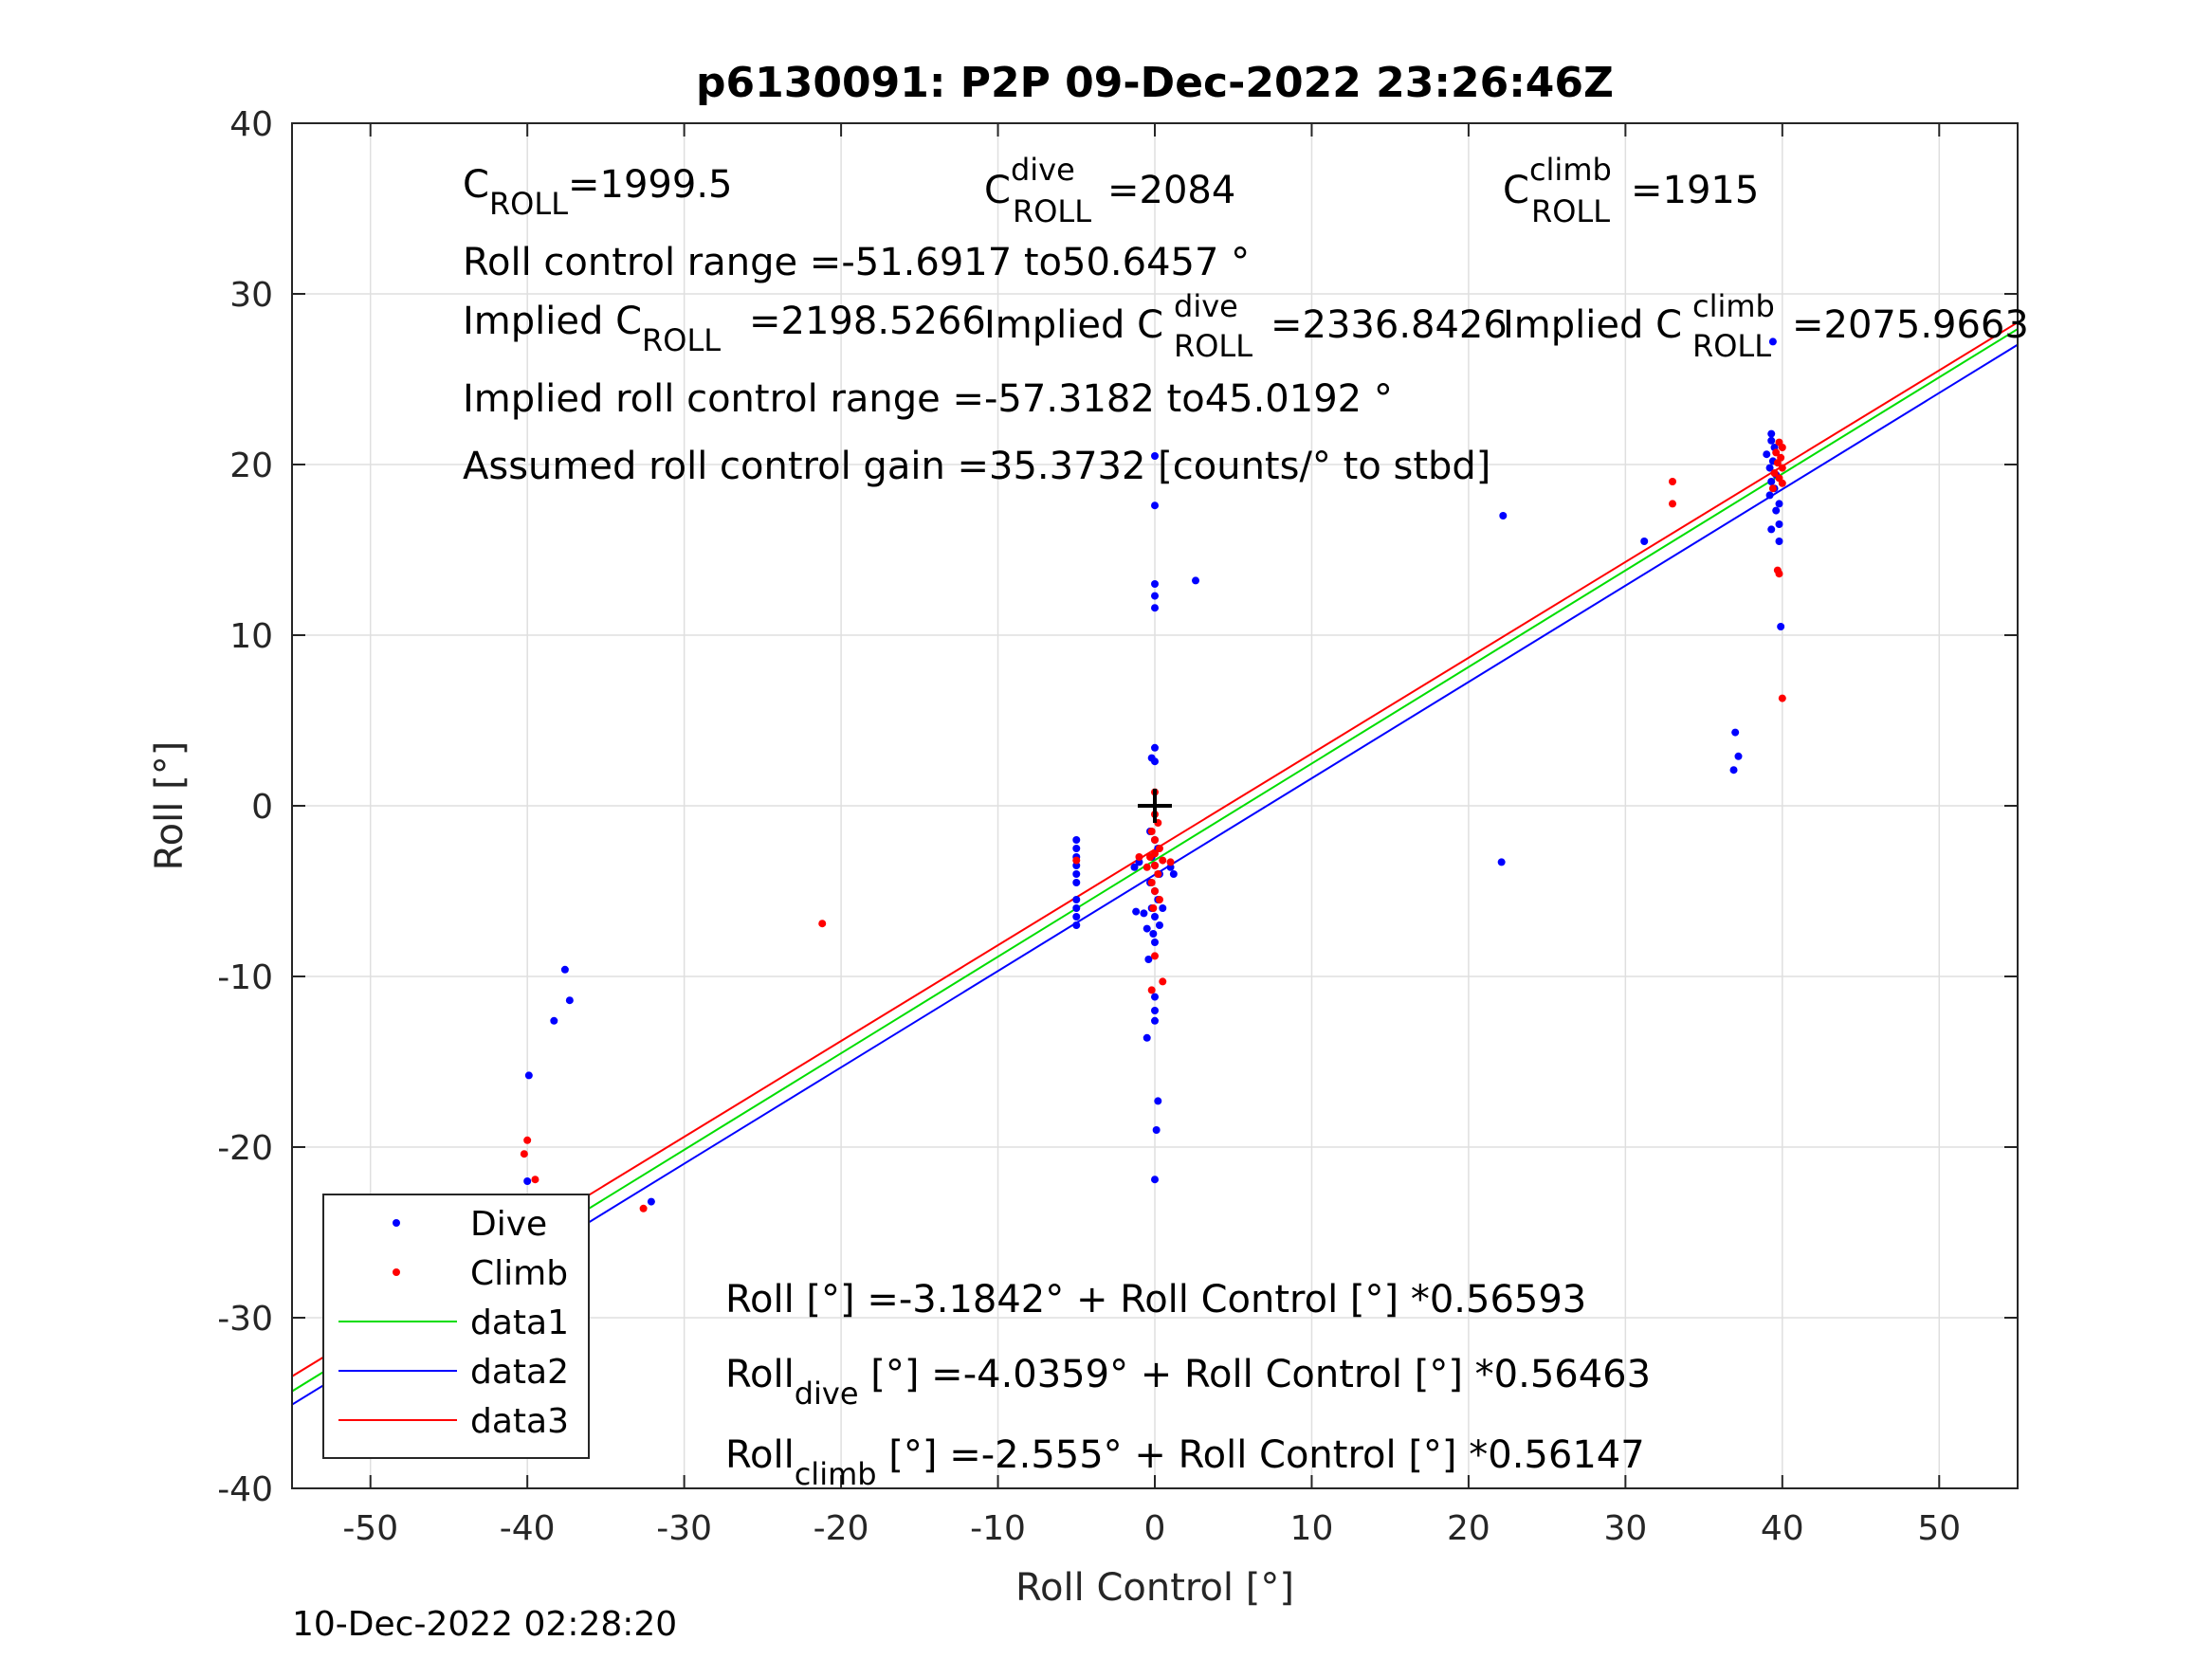 The width and height of the screenshot is (2212, 1659). Describe the element at coordinates (1155, 83) in the screenshot. I see `chart-title: p6130091: P2P 09-Dec-2022 23:26:46Z` at that location.